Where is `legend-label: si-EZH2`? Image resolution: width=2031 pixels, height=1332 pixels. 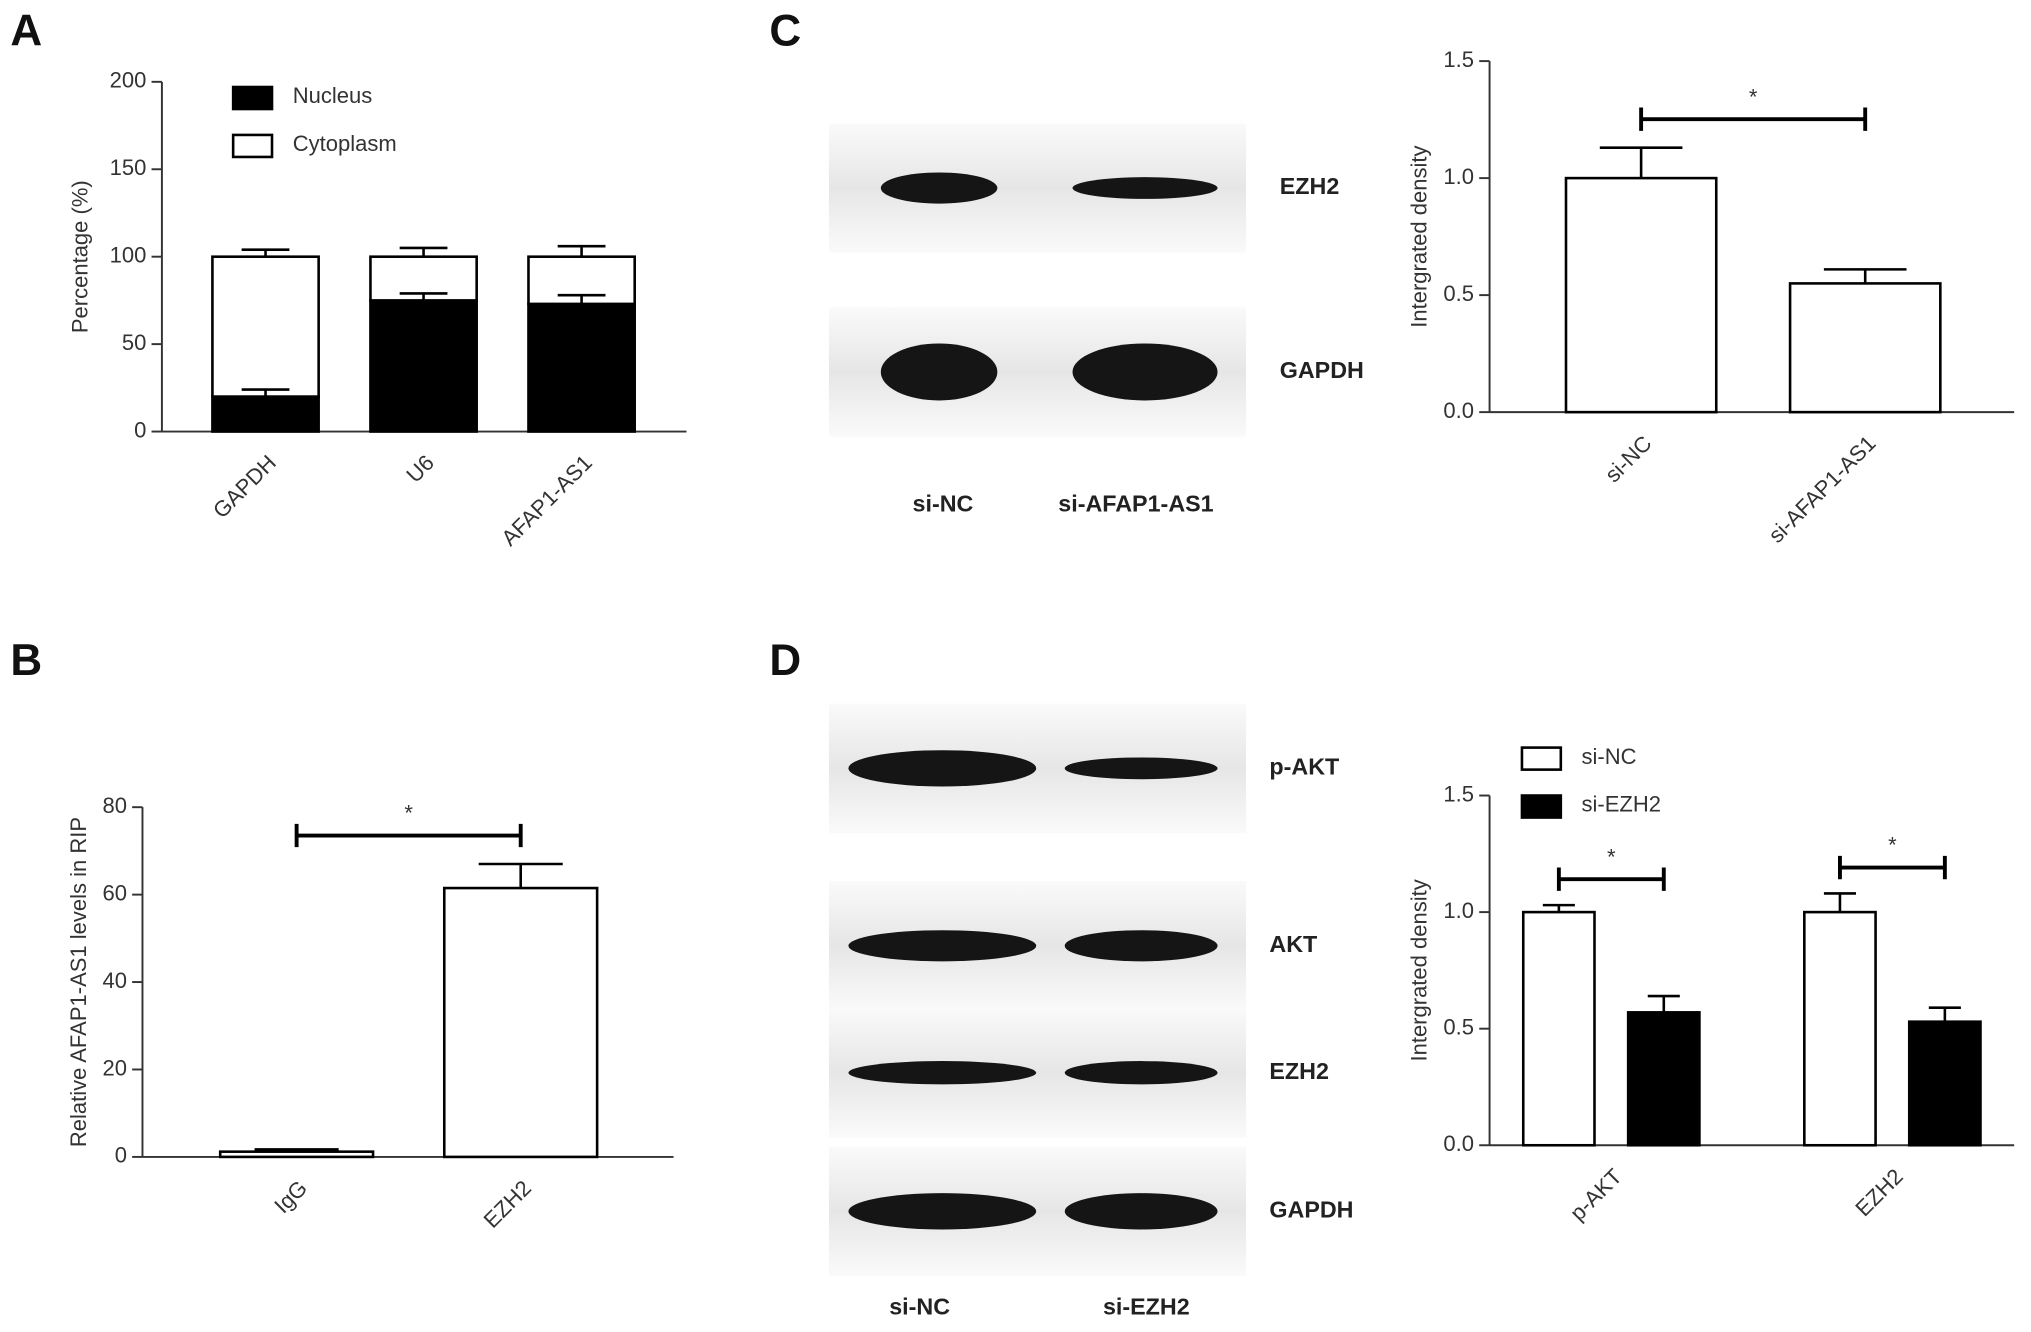
legend-label: si-EZH2 is located at coordinates (1621, 804).